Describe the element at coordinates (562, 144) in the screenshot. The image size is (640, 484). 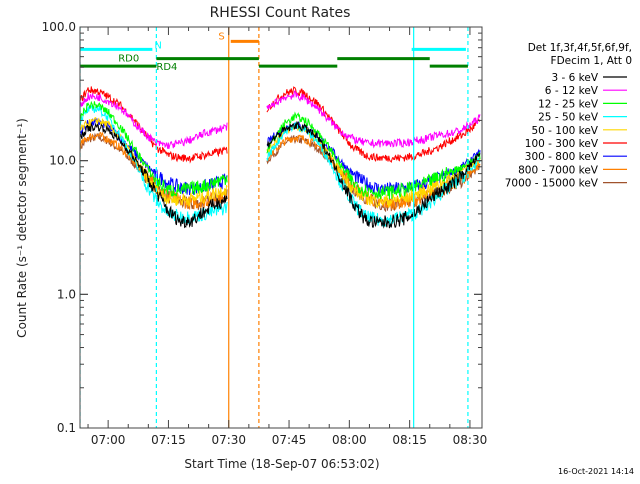
I see `legend-label: 100 - 300 keV` at that location.